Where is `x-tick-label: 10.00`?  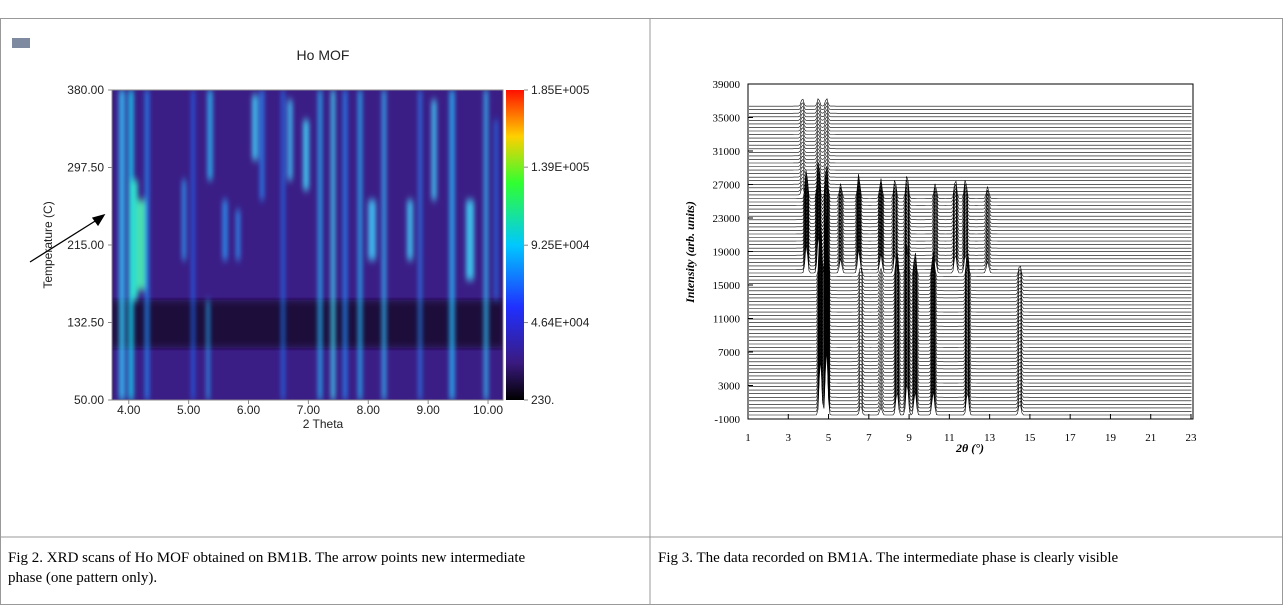
x-tick-label: 10.00 is located at coordinates (488, 410).